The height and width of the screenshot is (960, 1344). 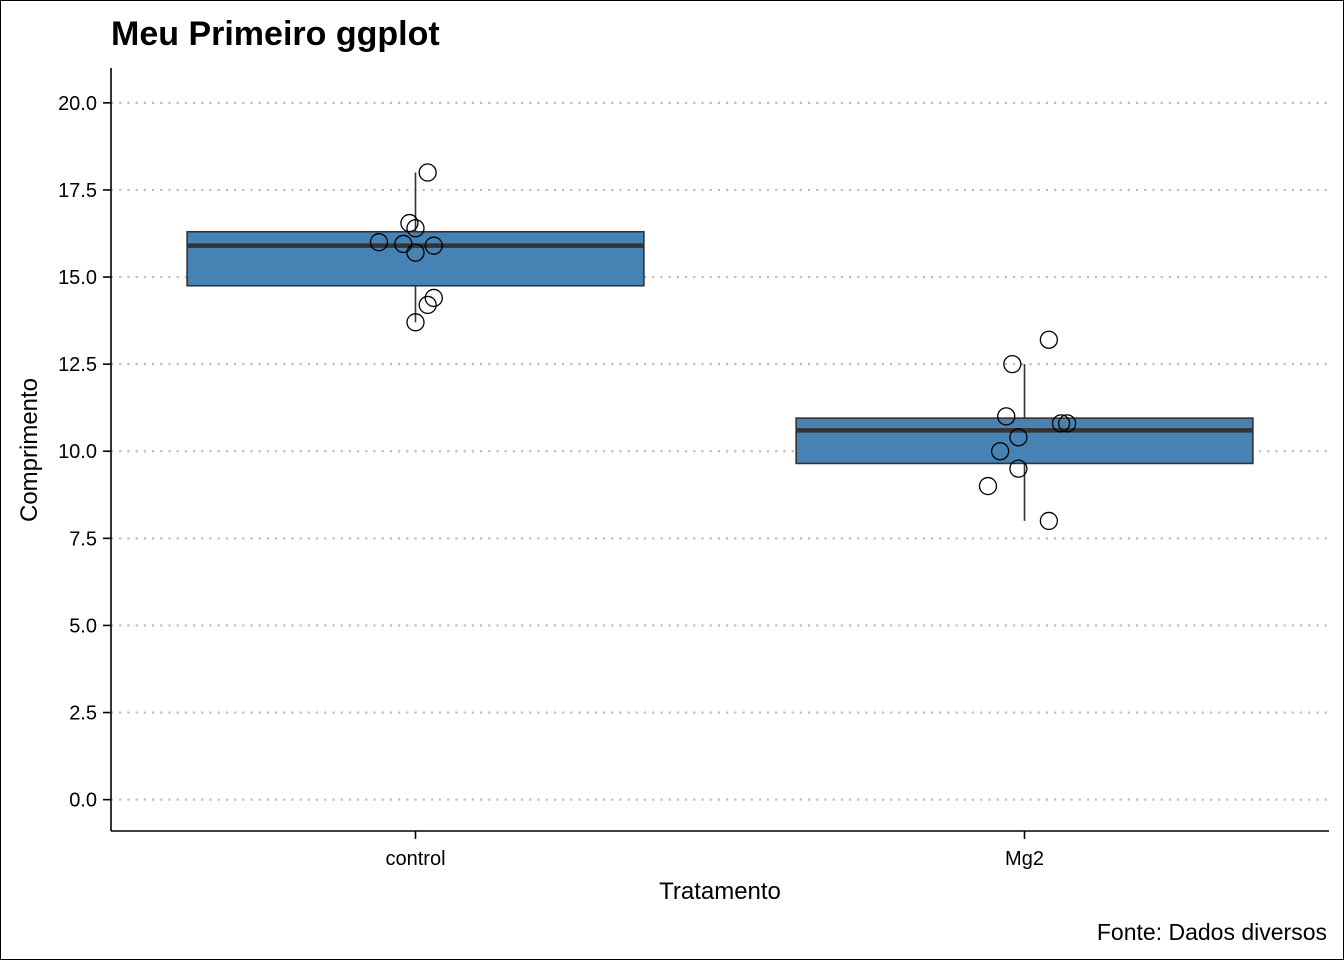 What do you see at coordinates (83, 714) in the screenshot?
I see `y-tick-label: 2.5` at bounding box center [83, 714].